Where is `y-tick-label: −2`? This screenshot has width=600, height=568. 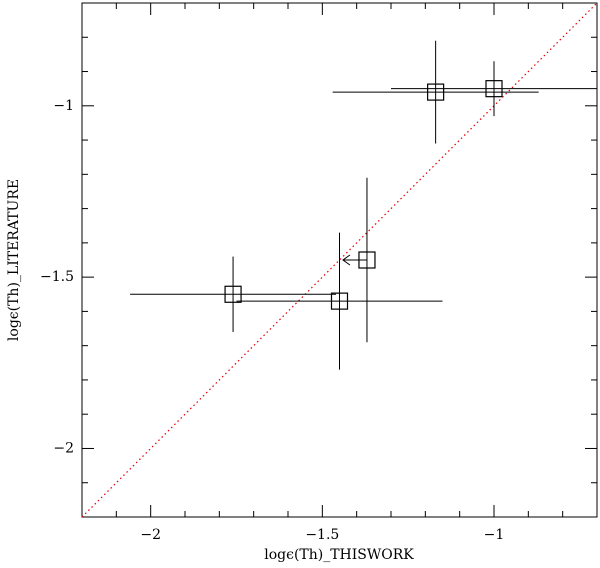
y-tick-label: −2 is located at coordinates (63, 448).